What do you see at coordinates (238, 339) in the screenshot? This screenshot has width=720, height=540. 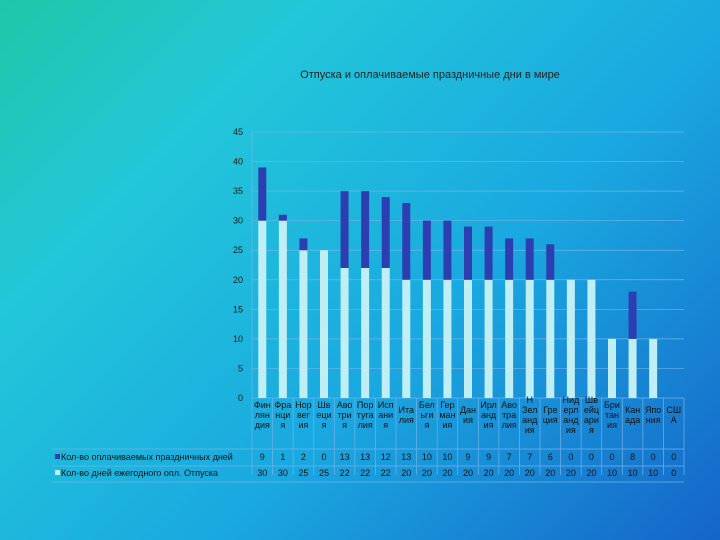 I see `y-tick-label: 10` at bounding box center [238, 339].